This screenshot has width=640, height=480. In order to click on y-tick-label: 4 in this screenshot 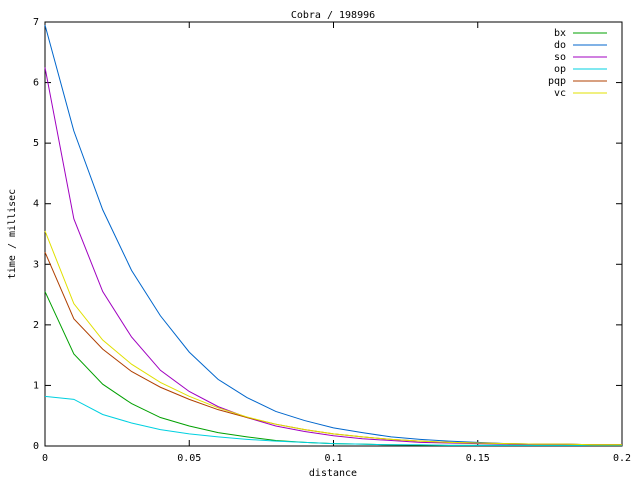, I will do `click(36, 204)`.